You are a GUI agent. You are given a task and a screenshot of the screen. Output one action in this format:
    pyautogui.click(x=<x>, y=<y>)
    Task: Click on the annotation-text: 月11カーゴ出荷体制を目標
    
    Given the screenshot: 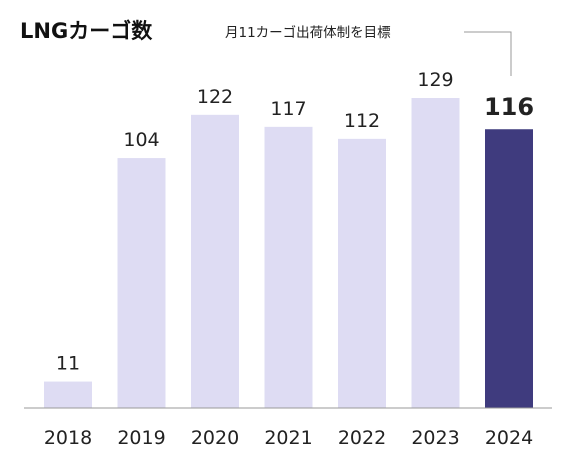 What is the action you would take?
    pyautogui.click(x=308, y=32)
    